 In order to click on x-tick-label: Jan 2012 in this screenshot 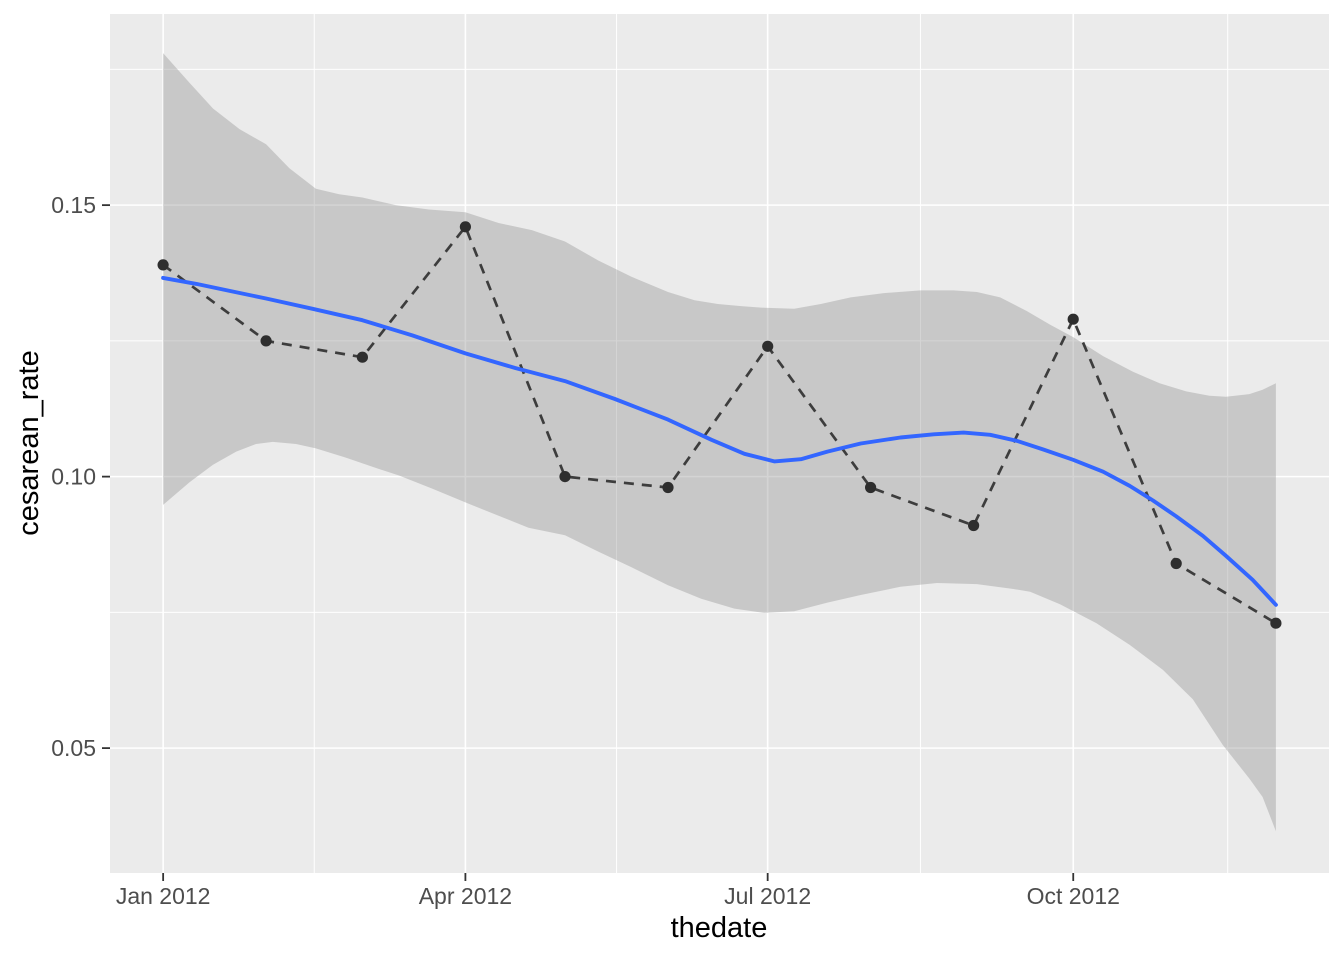, I will do `click(163, 896)`.